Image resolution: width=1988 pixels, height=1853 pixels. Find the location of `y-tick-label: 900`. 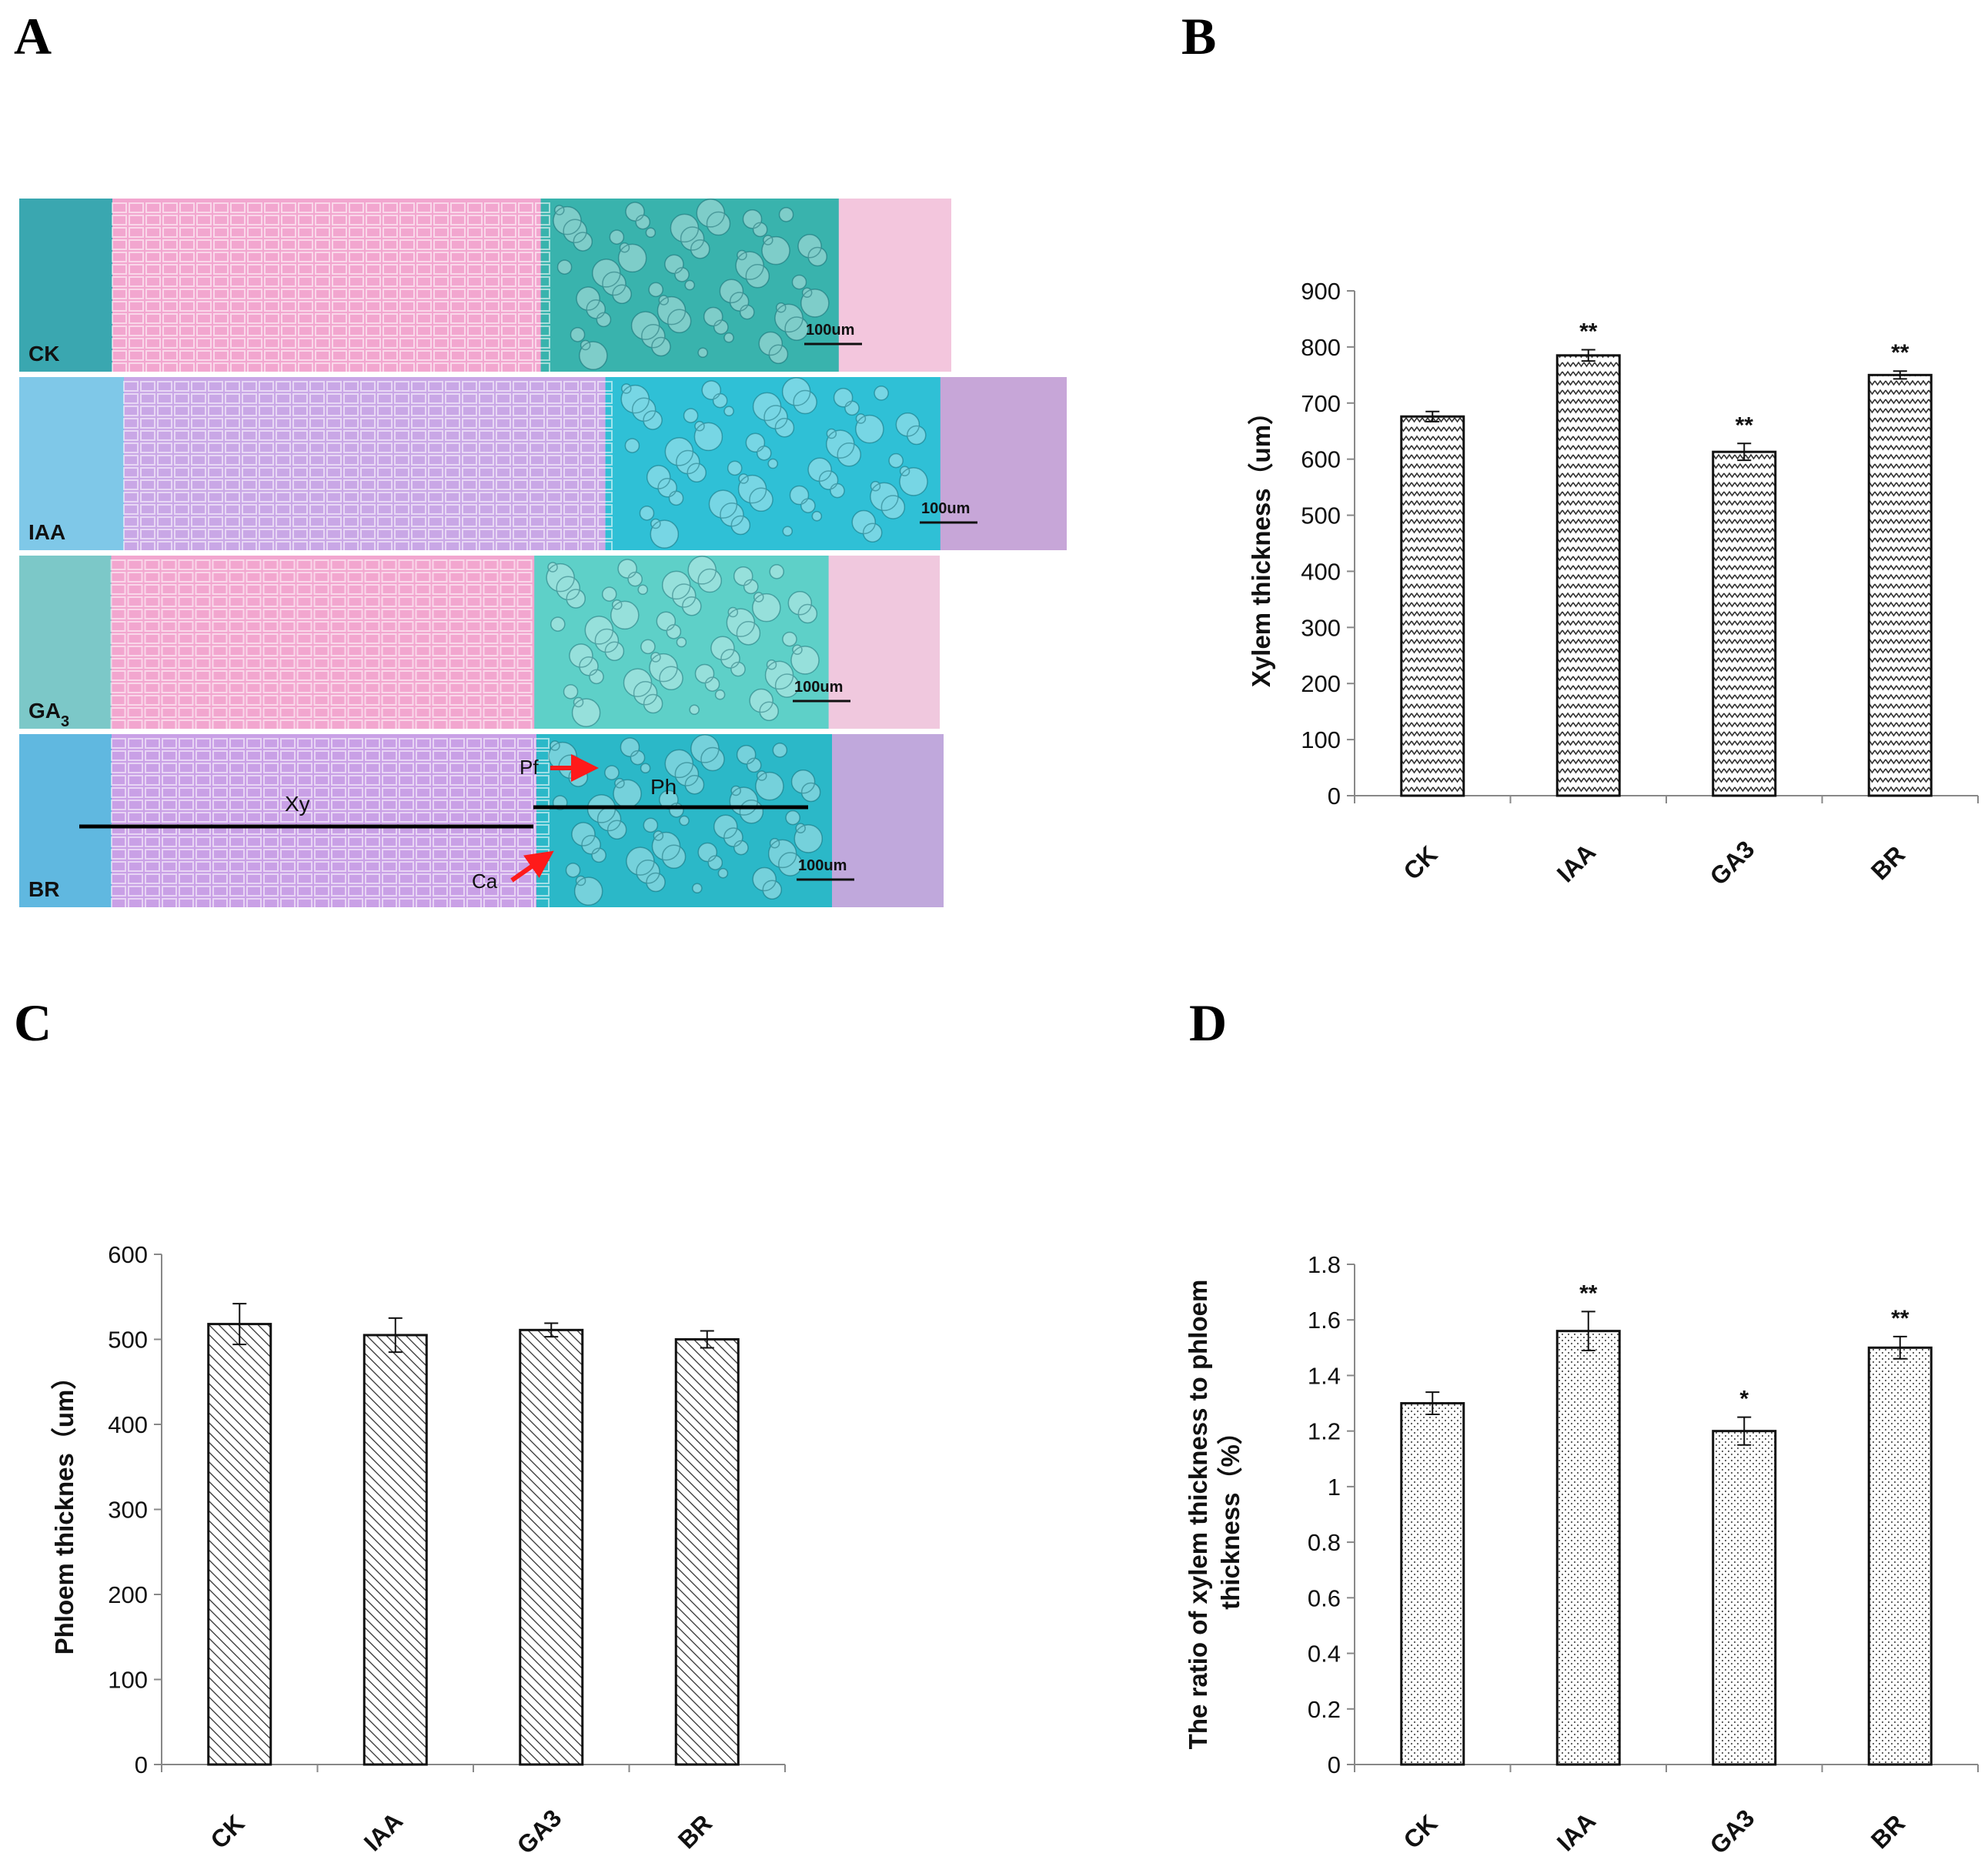

y-tick-label: 900 is located at coordinates (1321, 291).